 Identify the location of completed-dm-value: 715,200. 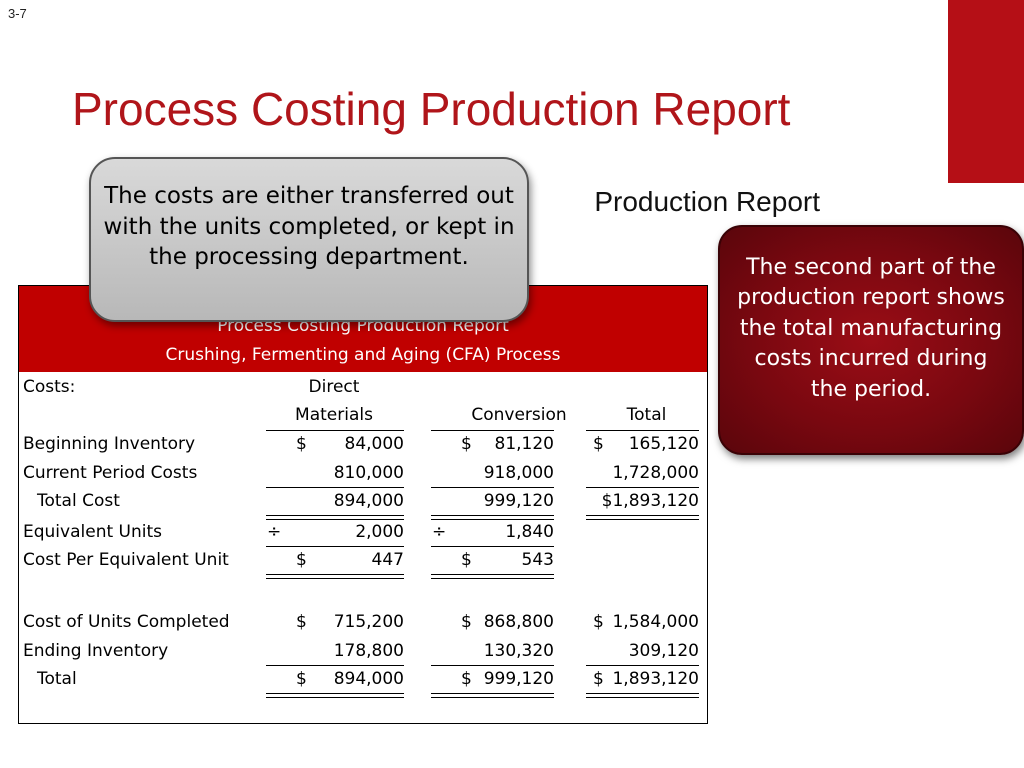
(368, 622).